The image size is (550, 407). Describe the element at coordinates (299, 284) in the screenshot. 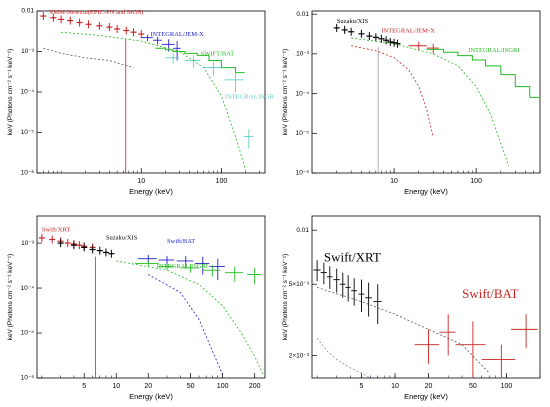

I see `y-tick-label: 5×10⁻³` at that location.